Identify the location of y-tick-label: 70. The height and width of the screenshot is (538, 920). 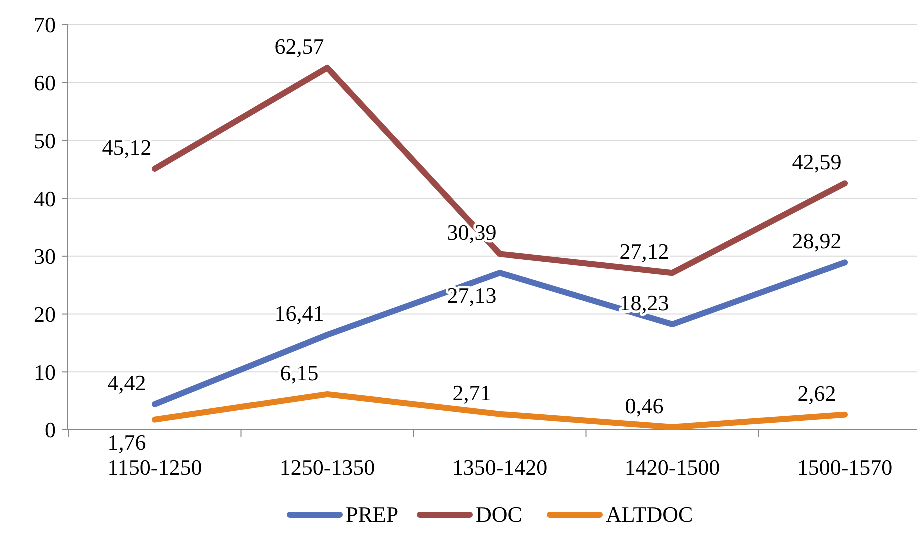
(45, 25).